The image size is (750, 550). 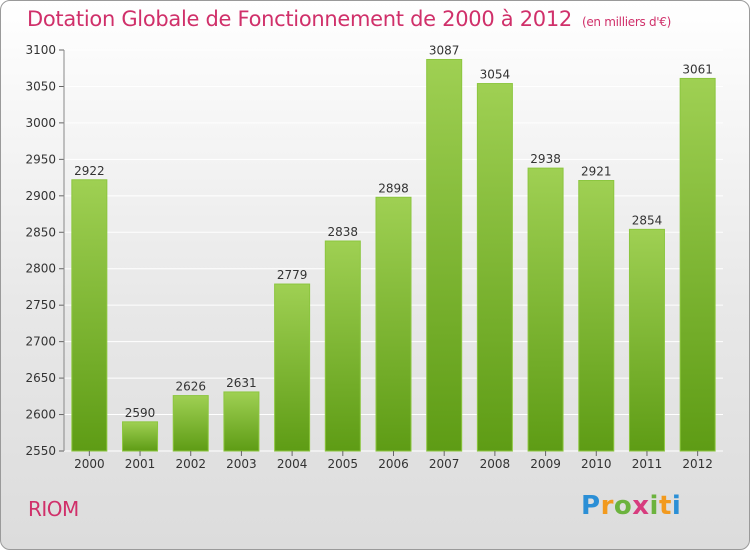 What do you see at coordinates (40, 342) in the screenshot?
I see `y-tick-label: 2700` at bounding box center [40, 342].